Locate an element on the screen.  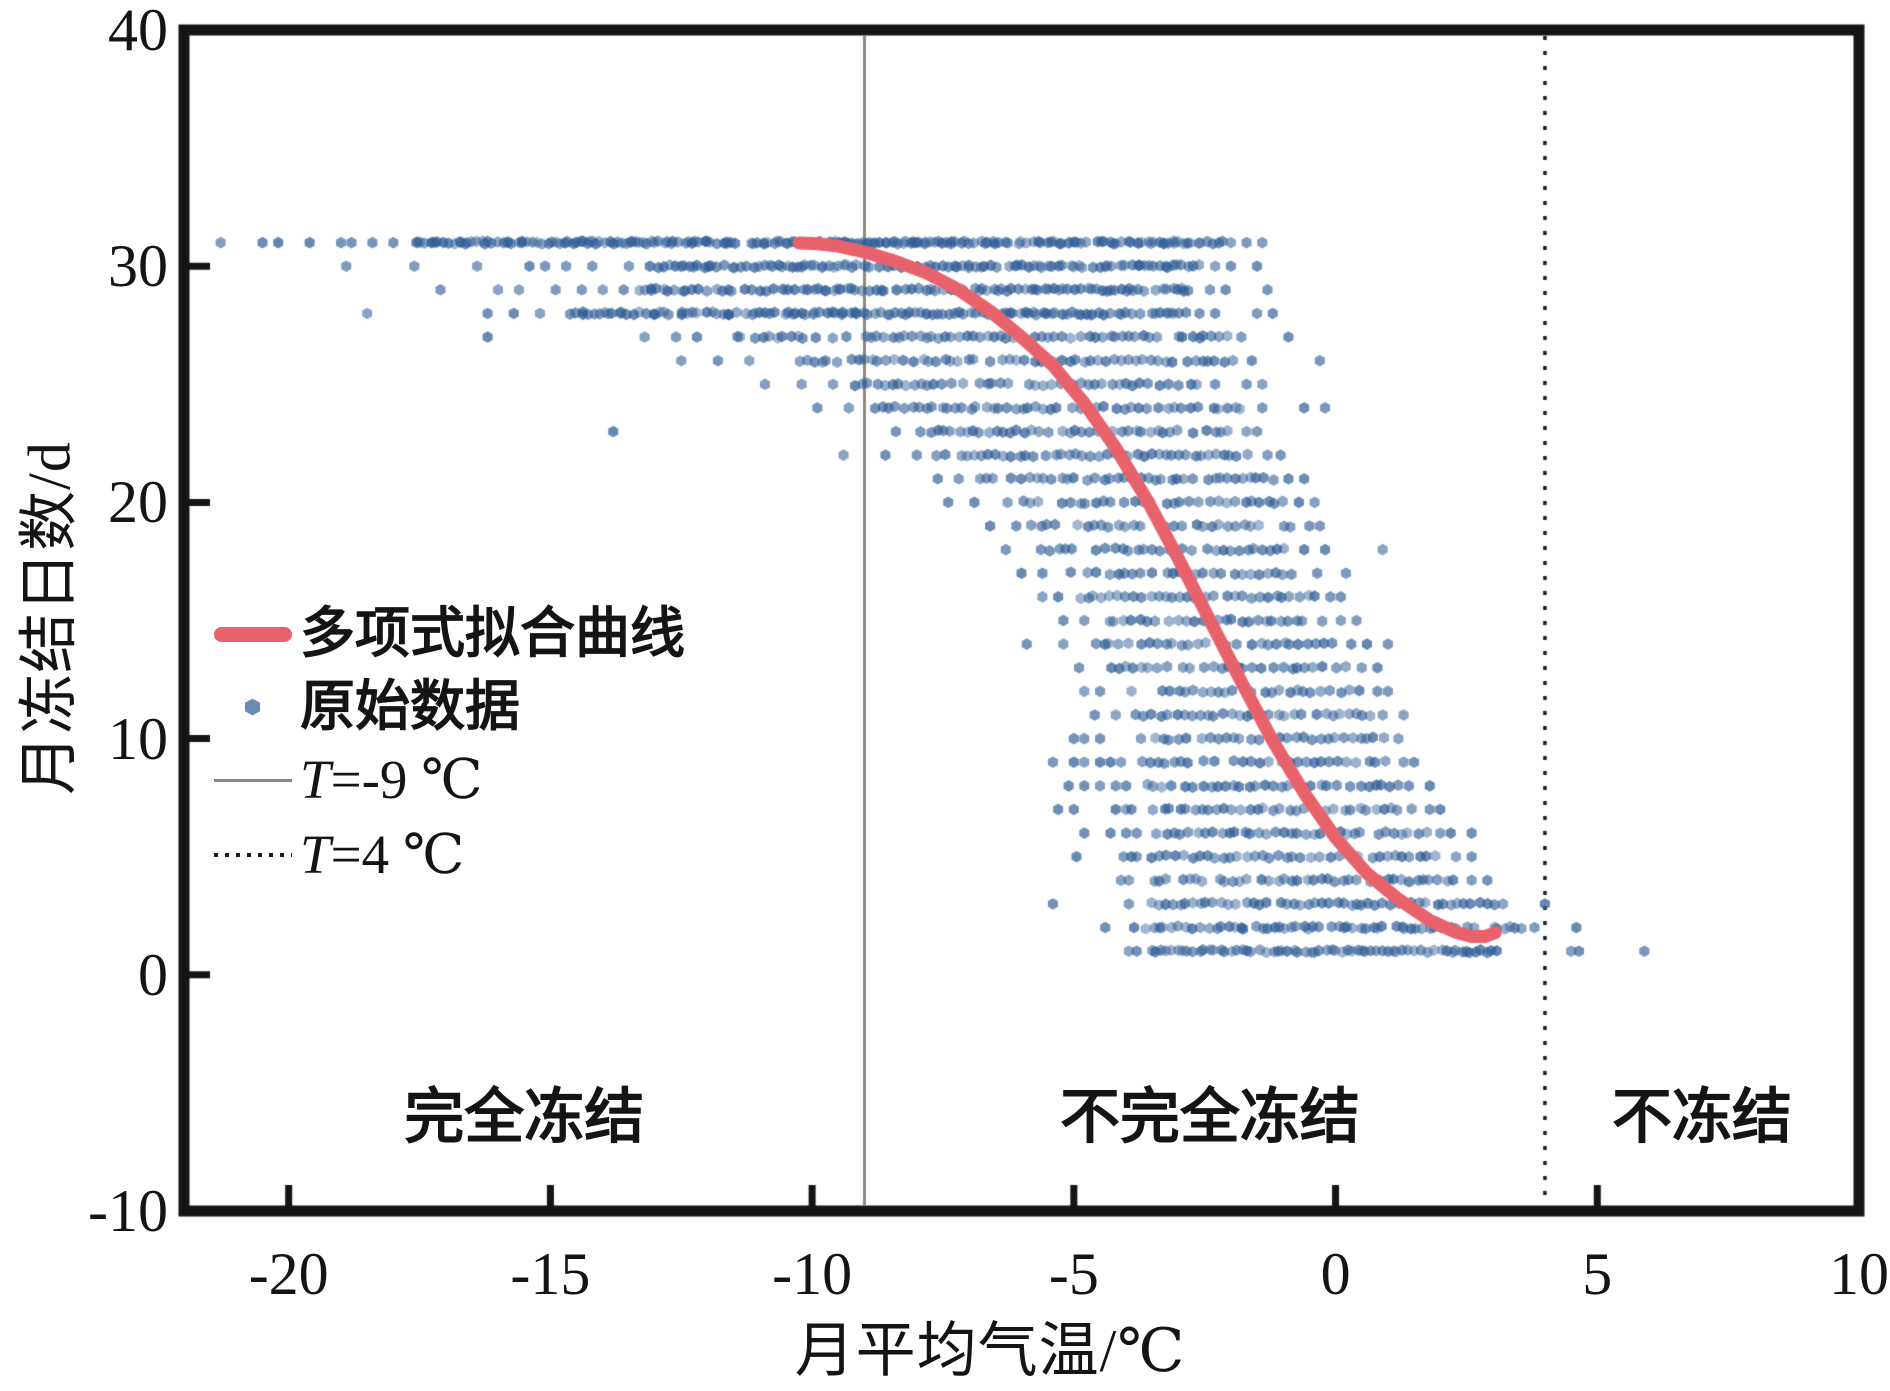
legend-label-raw-data: 原始数据 is located at coordinates (410, 706).